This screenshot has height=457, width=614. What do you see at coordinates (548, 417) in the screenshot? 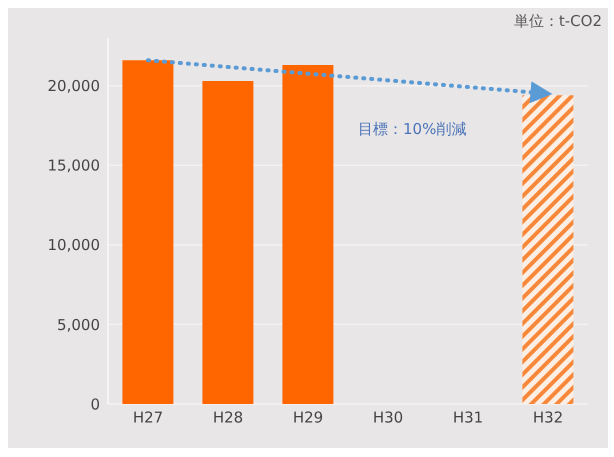
I see `x-tick-label: H32` at bounding box center [548, 417].